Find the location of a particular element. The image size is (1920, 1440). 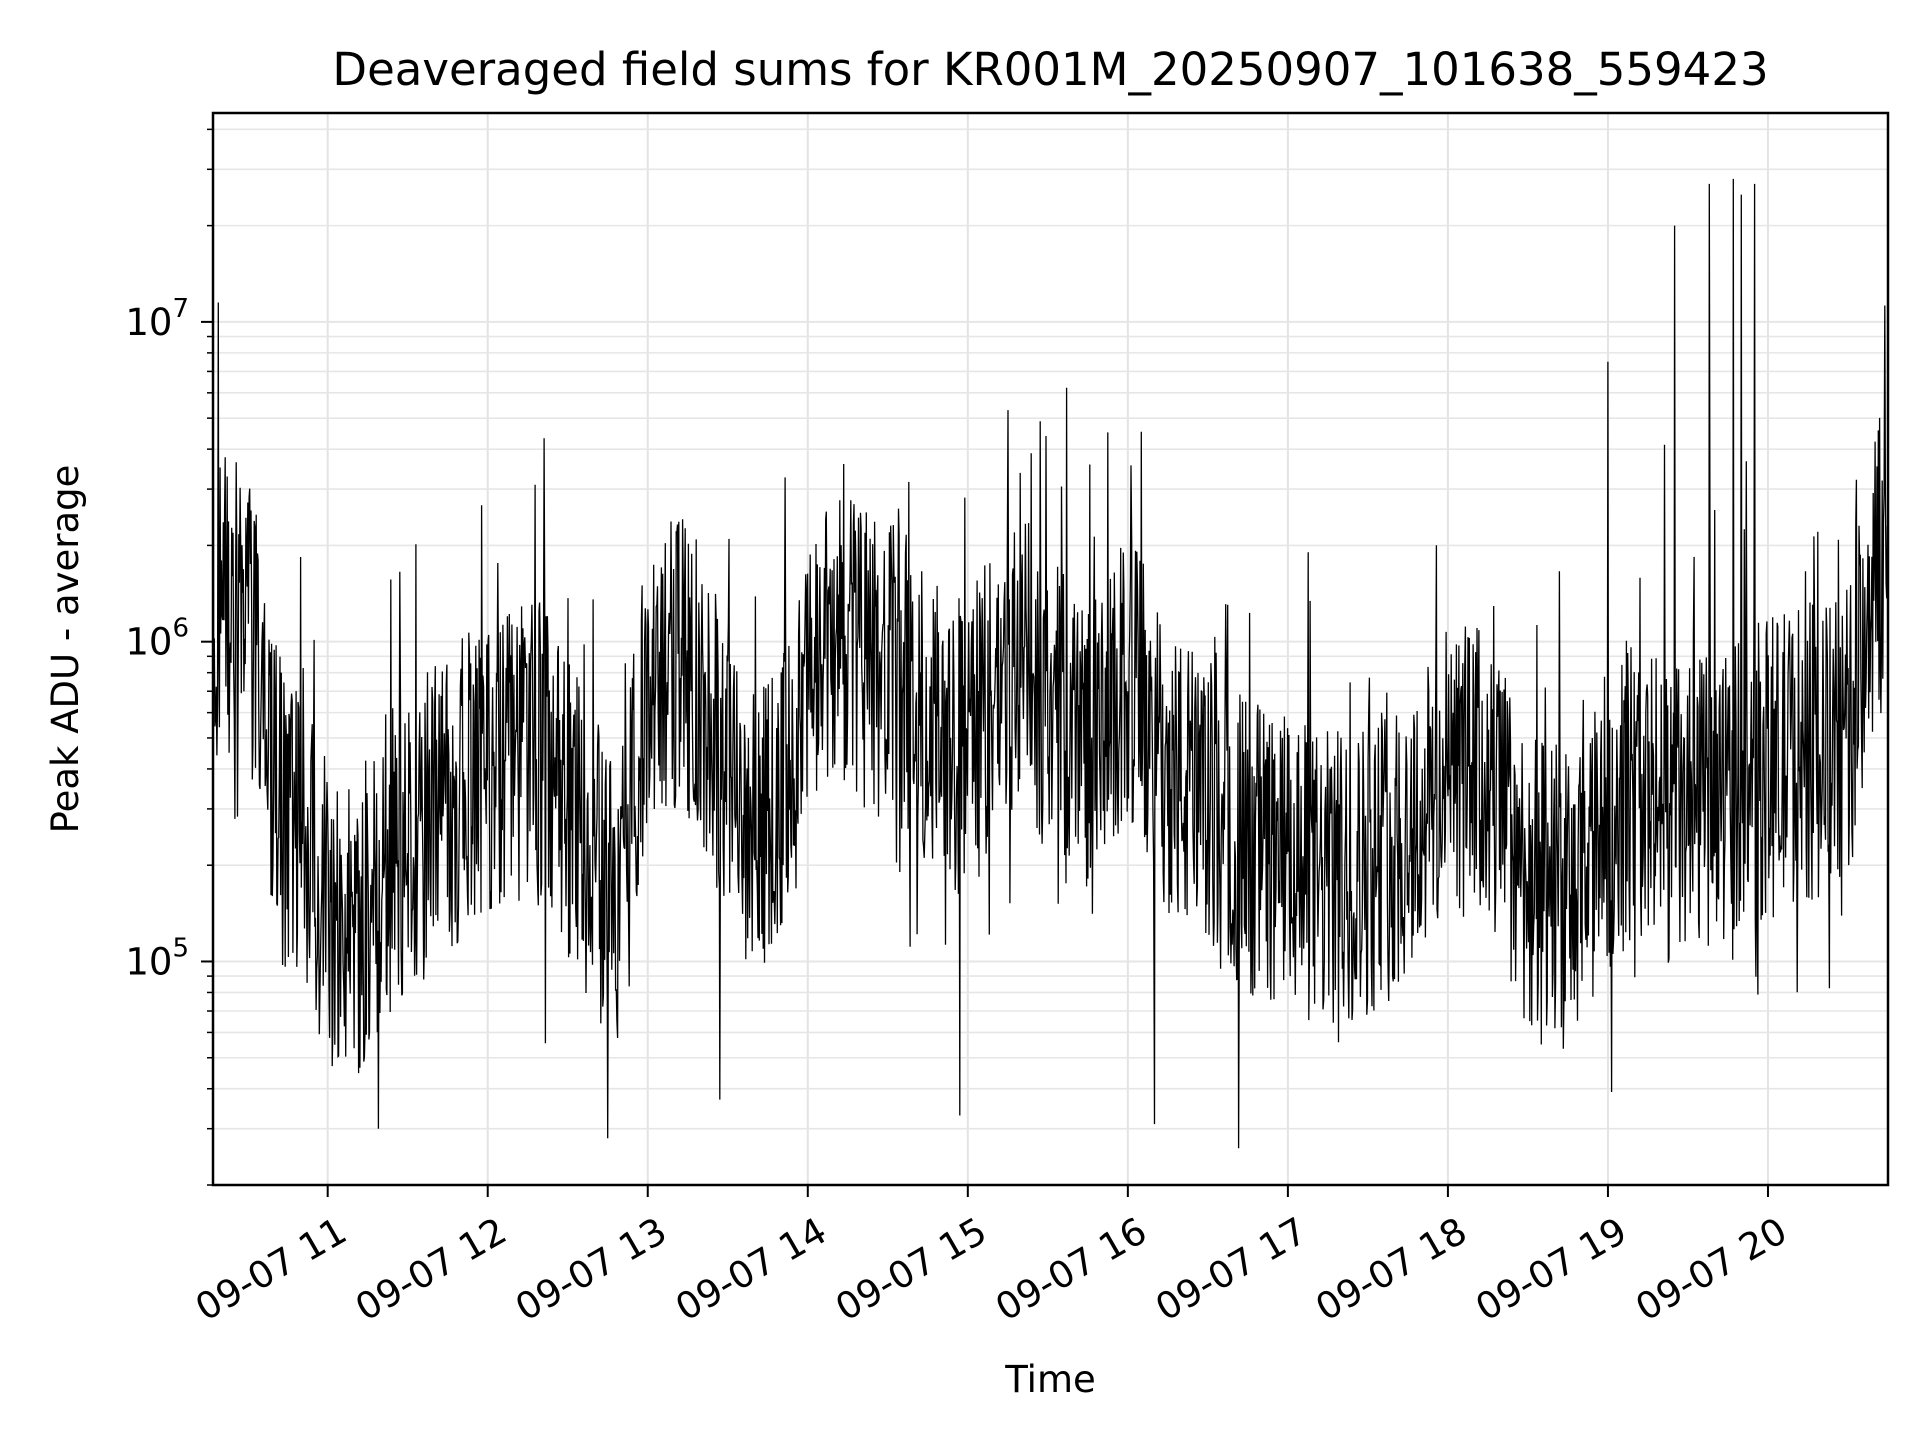

y-tick-label: 10⁷ is located at coordinates (157, 319).